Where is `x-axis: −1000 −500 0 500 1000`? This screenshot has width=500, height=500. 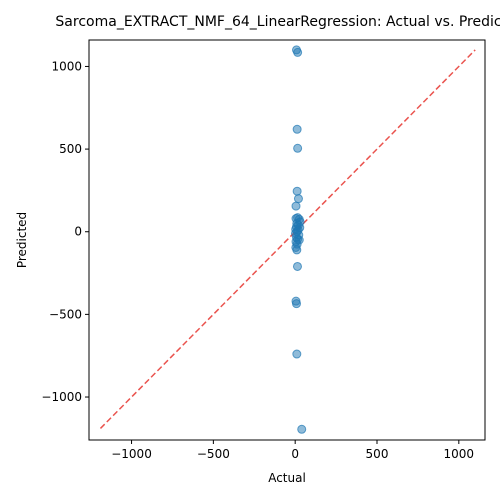 x-axis: −1000 −500 0 500 1000 is located at coordinates (292, 450).